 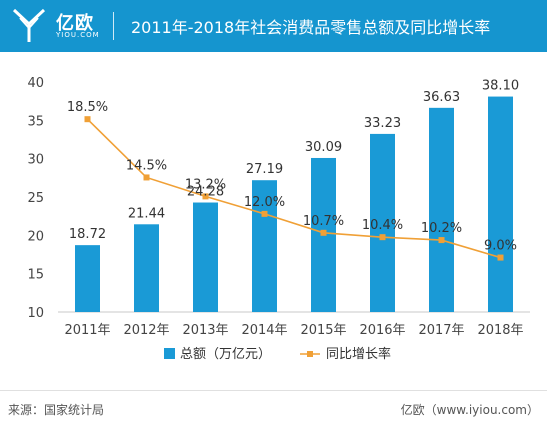 I want to click on growth-value-label: 10.7%, so click(x=323, y=221).